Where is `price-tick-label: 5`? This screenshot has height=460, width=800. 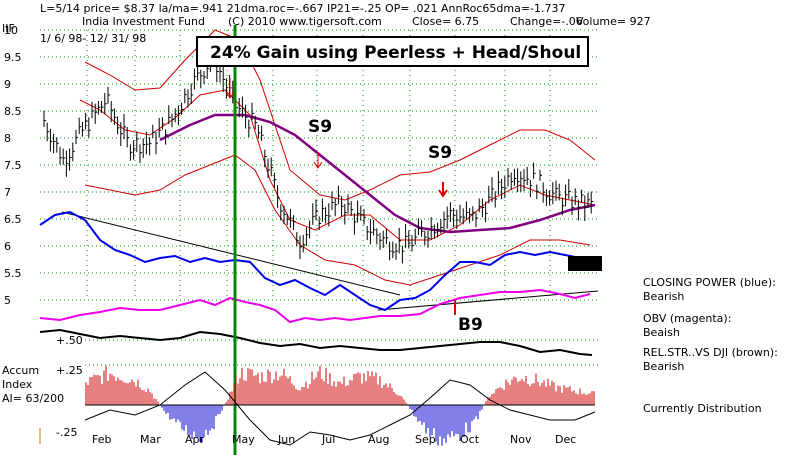
price-tick-label: 5 is located at coordinates (7, 300).